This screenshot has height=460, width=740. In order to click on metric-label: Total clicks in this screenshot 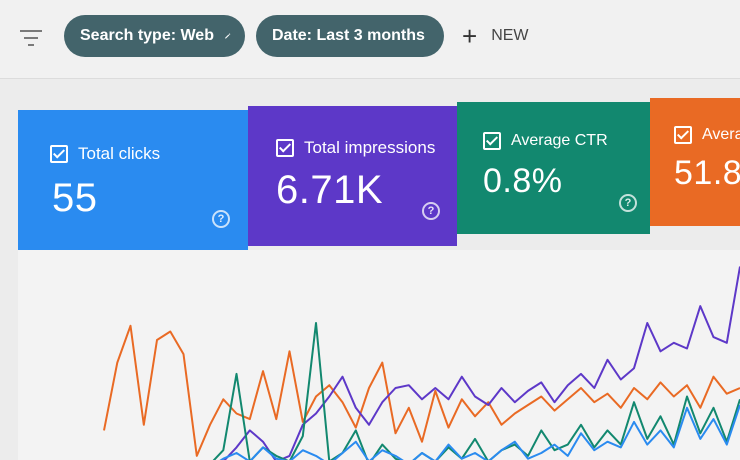, I will do `click(119, 153)`.